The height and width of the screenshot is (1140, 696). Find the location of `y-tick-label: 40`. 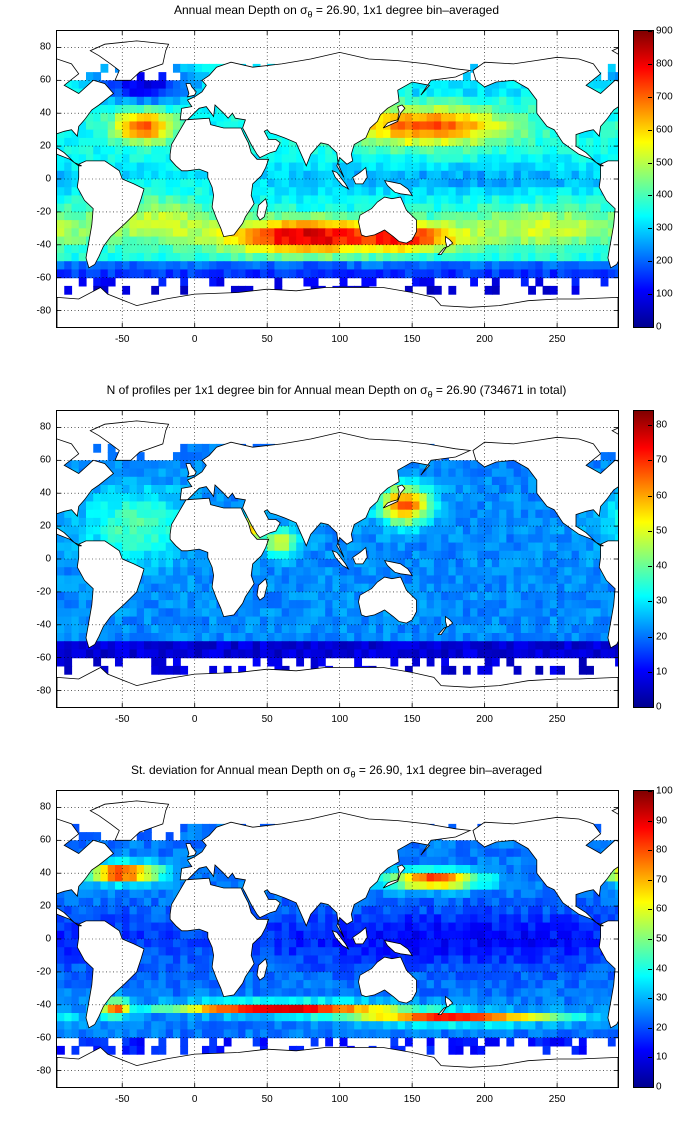

y-tick-label: 40 is located at coordinates (45, 493).